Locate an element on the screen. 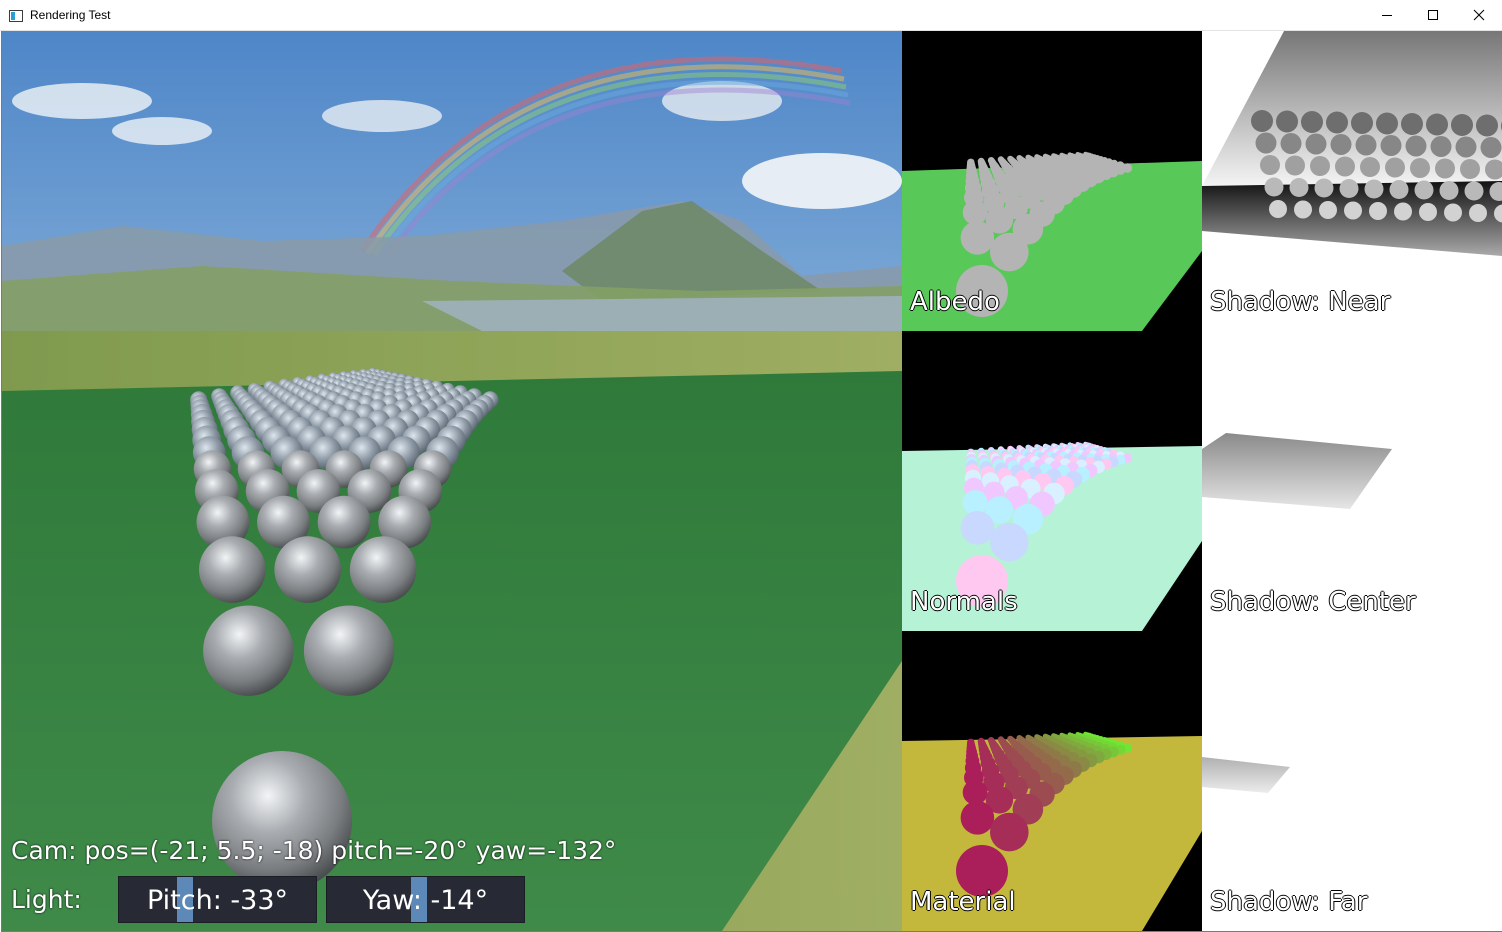  light-yaw-slider: Yaw: -14° is located at coordinates (425, 899).